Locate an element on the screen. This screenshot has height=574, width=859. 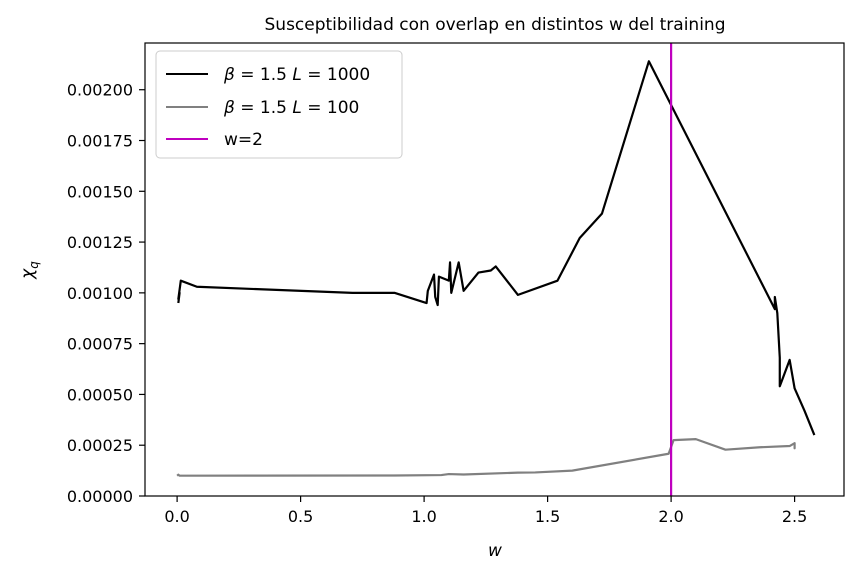
legend-label-l1000: β = 1.5 L = 1000 is located at coordinates (296, 75).